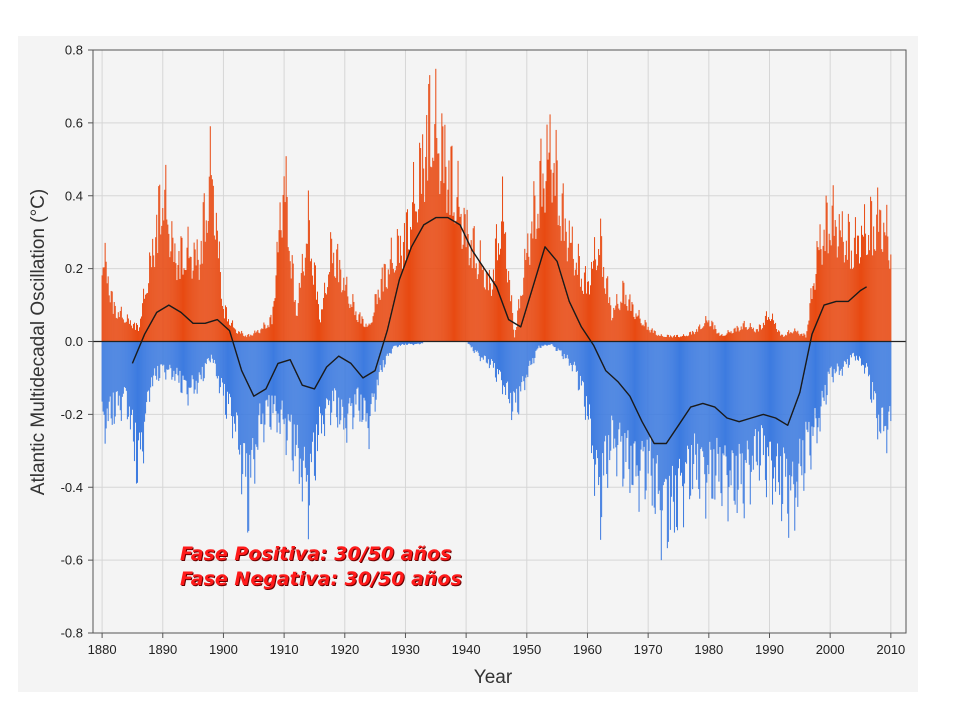 The width and height of the screenshot is (960, 720). What do you see at coordinates (587, 649) in the screenshot?
I see `x-tick-label: 1960` at bounding box center [587, 649].